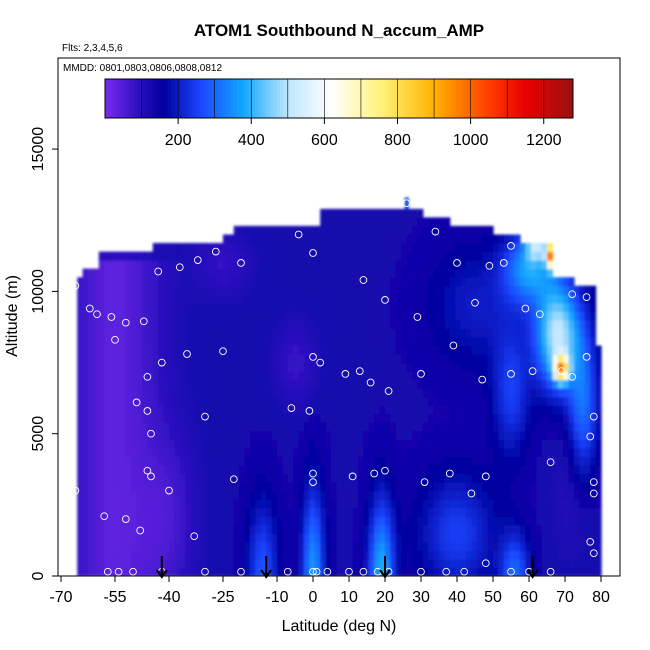 Image resolution: width=650 pixels, height=650 pixels. What do you see at coordinates (324, 140) in the screenshot?
I see `colorbar-tick-label: 600` at bounding box center [324, 140].